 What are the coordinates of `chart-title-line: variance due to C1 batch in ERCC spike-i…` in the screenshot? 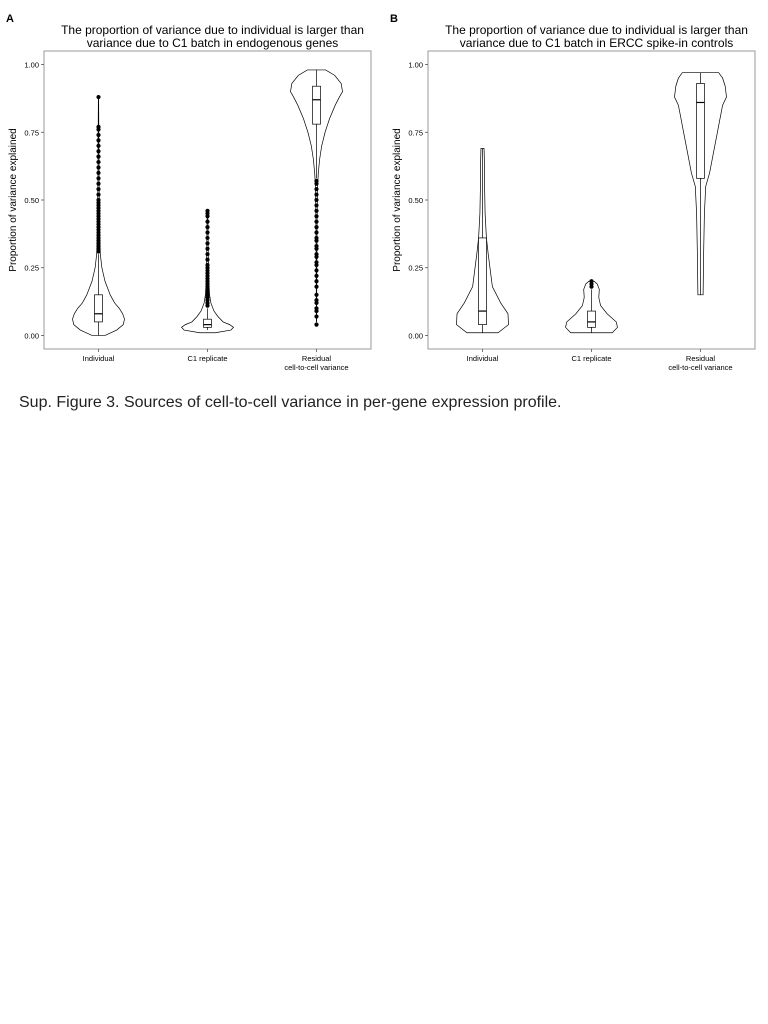 It's located at (596, 43).